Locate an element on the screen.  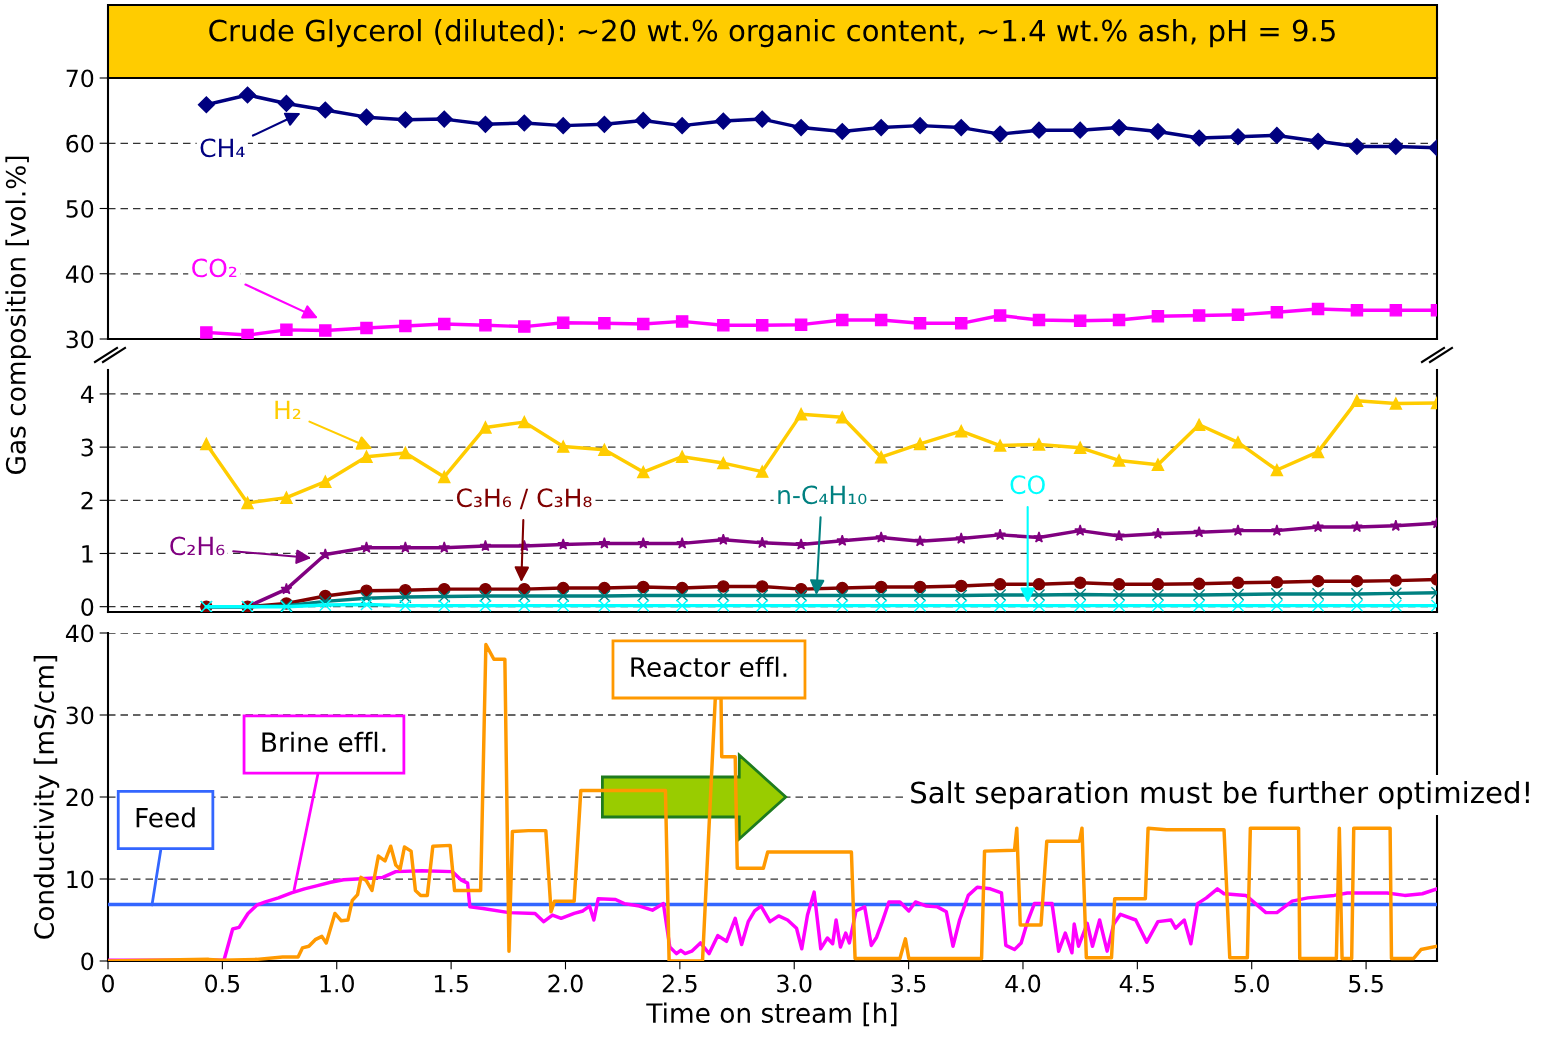
y-tick-label: 4 is located at coordinates (87, 394).